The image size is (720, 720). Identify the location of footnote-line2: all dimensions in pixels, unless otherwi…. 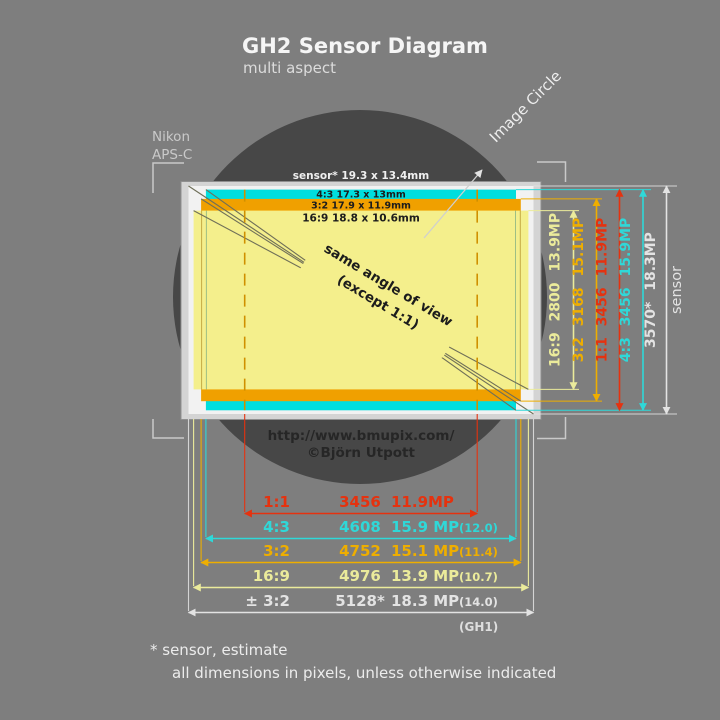
(364, 673).